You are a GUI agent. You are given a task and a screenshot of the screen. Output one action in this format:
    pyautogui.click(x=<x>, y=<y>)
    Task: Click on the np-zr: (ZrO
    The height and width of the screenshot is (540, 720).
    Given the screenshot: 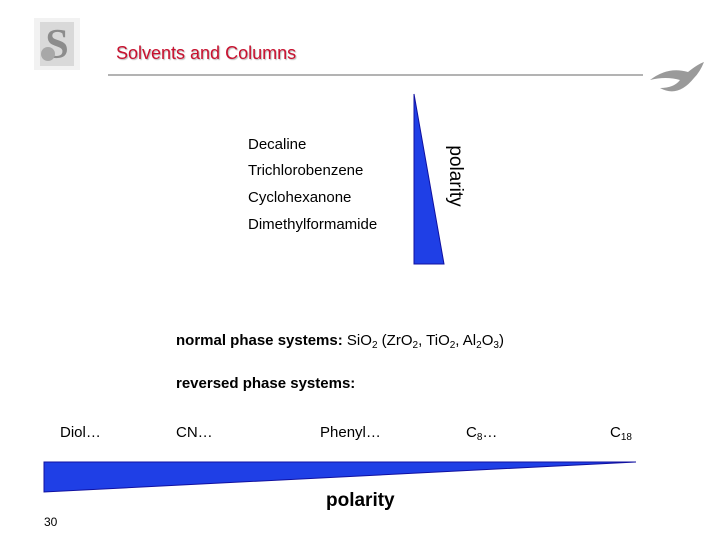 What is the action you would take?
    pyautogui.click(x=395, y=340)
    